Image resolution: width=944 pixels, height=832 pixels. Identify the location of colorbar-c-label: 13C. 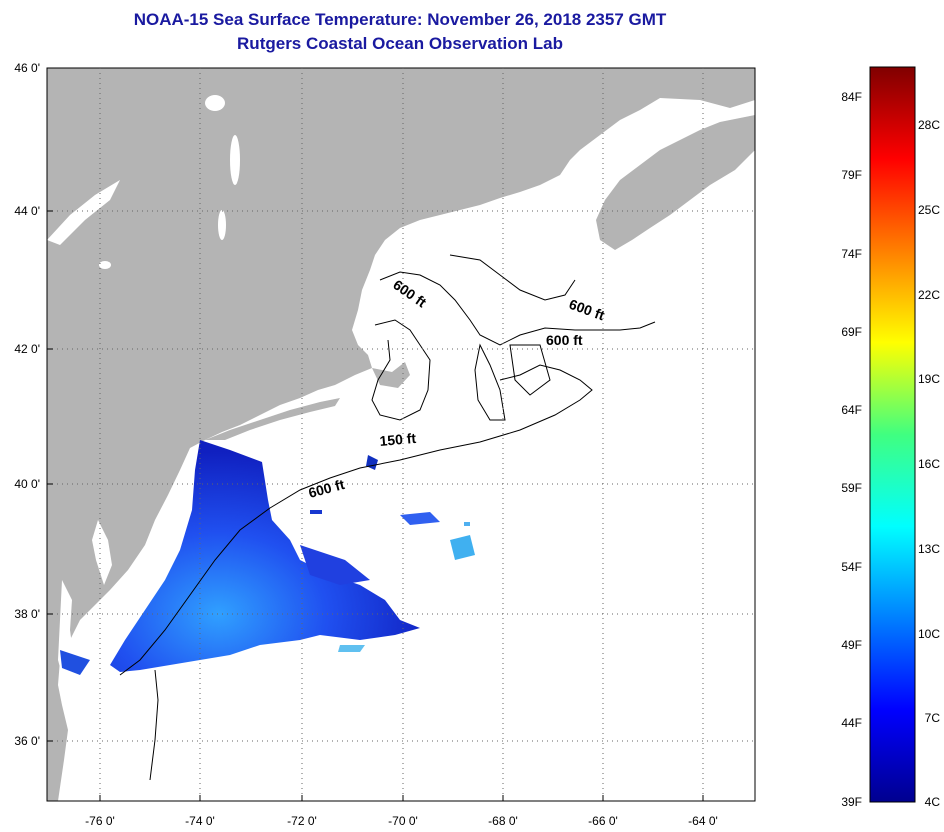
(929, 549).